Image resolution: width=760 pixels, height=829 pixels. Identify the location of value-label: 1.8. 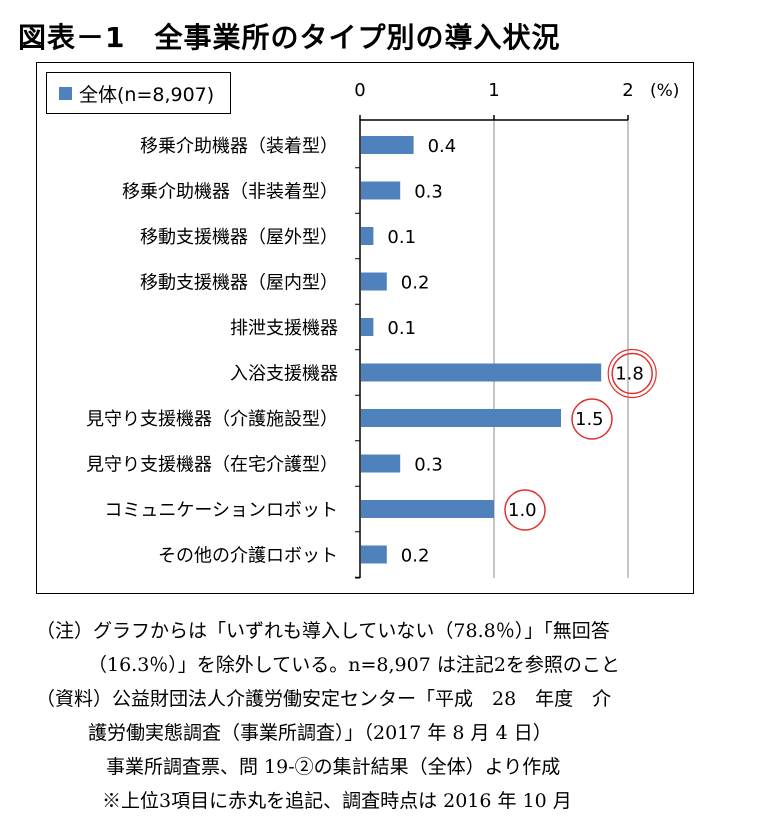
(629, 374).